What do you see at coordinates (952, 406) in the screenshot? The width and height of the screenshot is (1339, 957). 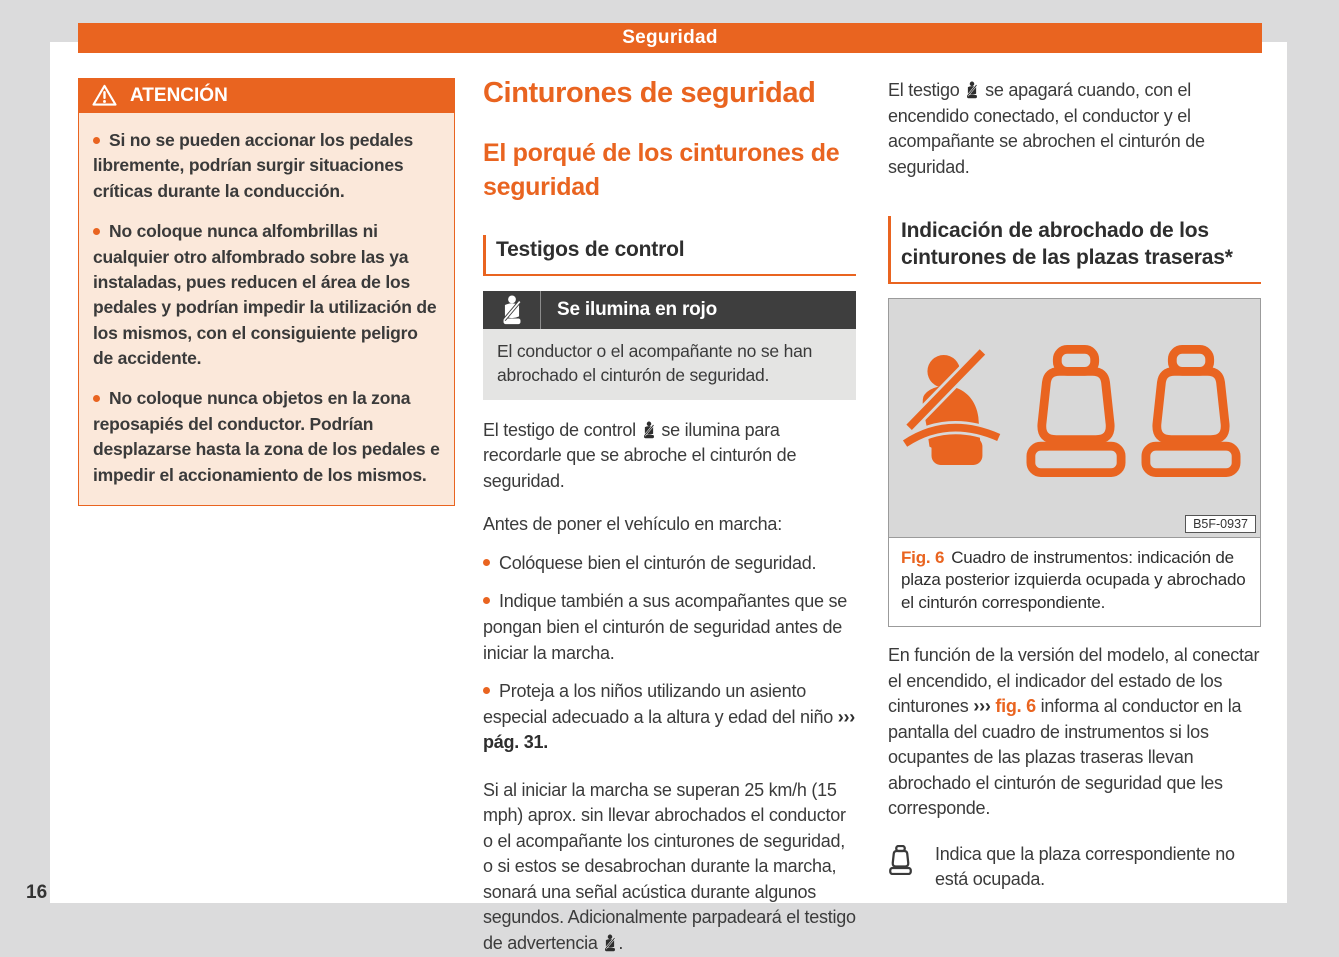 I see `occupied-belted-seat-icon` at bounding box center [952, 406].